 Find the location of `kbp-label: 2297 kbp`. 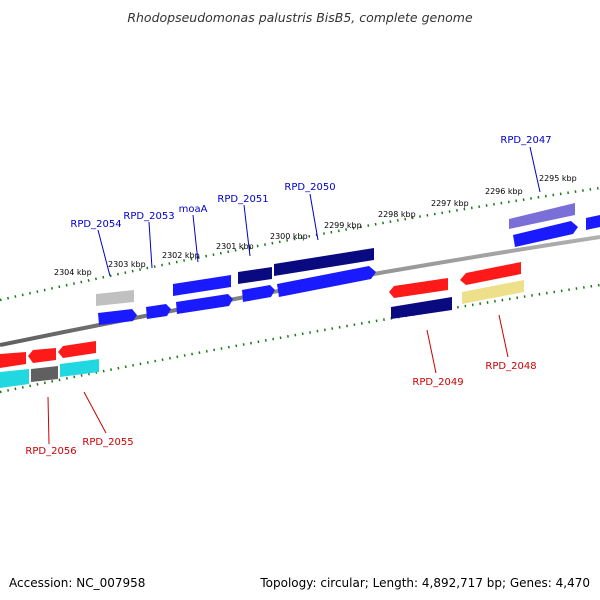

kbp-label: 2297 kbp is located at coordinates (450, 203).